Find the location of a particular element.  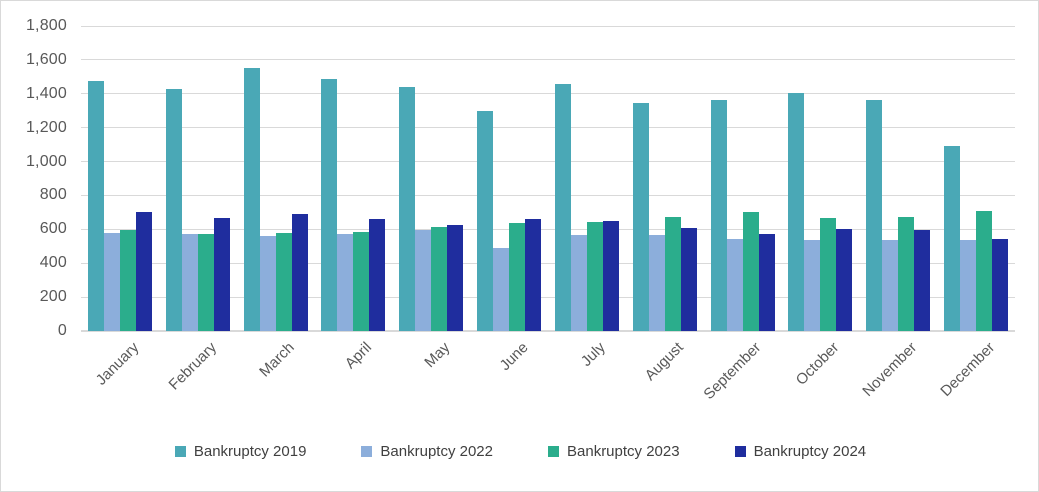

x-axis-label: August is located at coordinates (664, 362).